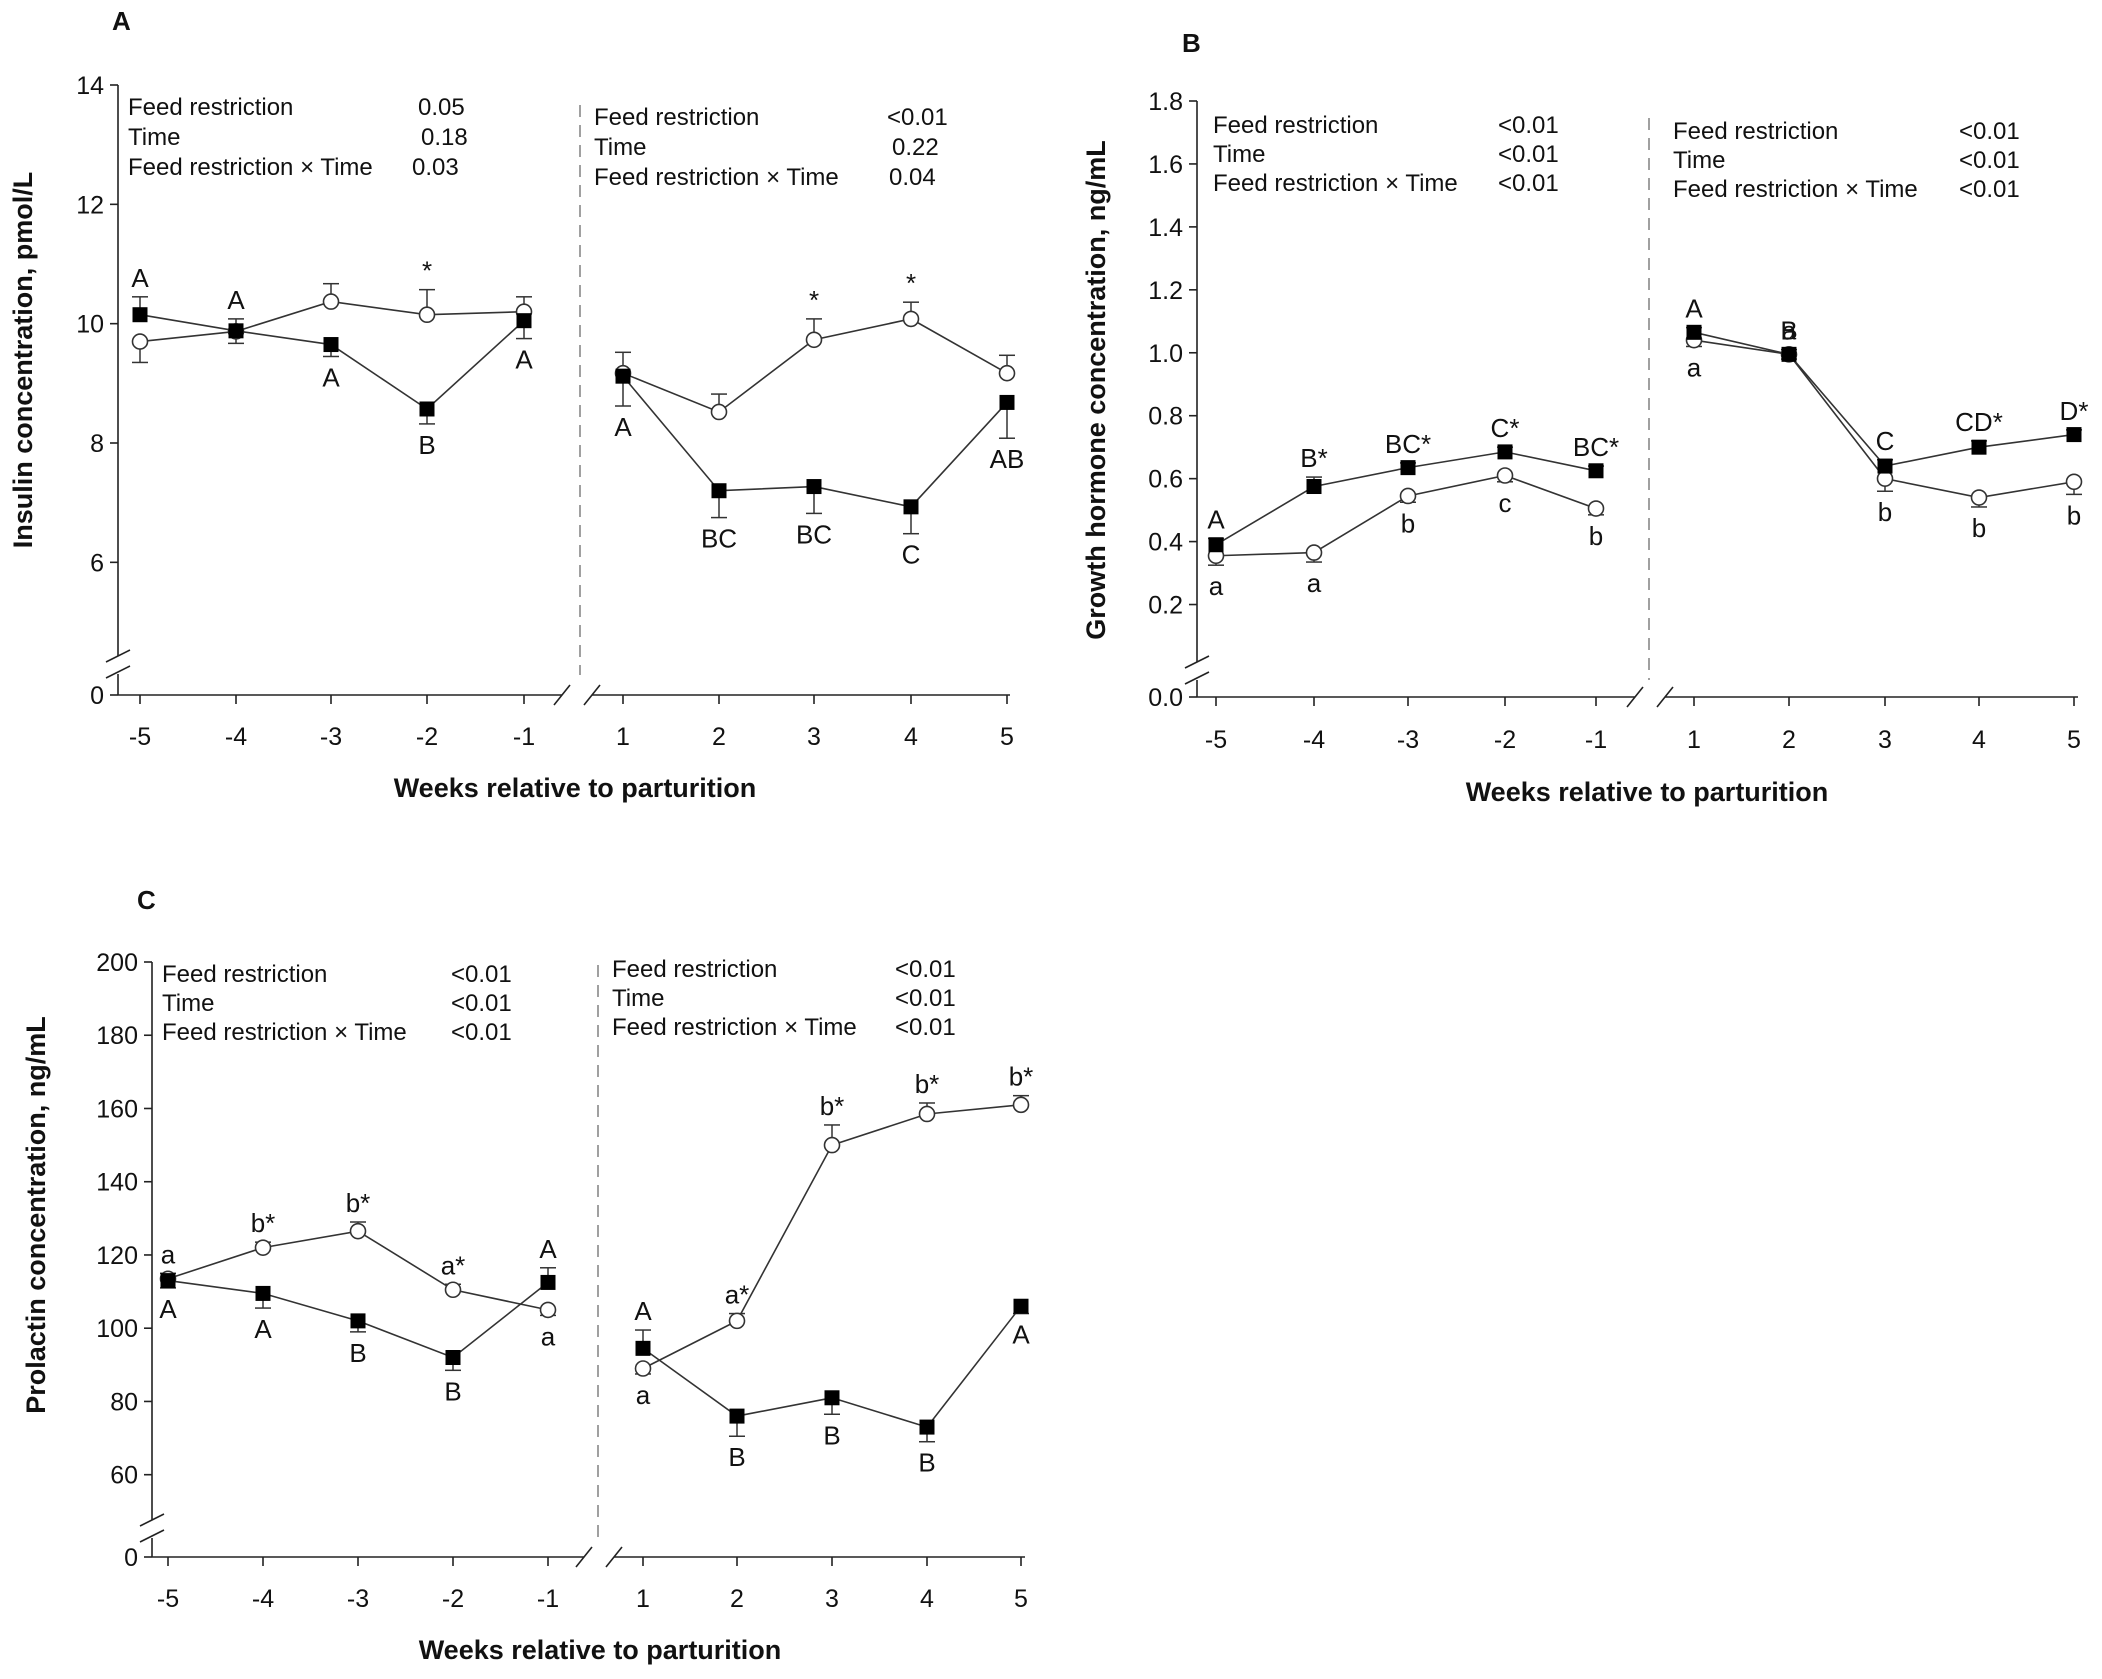 The width and height of the screenshot is (2102, 1679). Describe the element at coordinates (90, 86) in the screenshot. I see `y-tick-label: 14` at that location.